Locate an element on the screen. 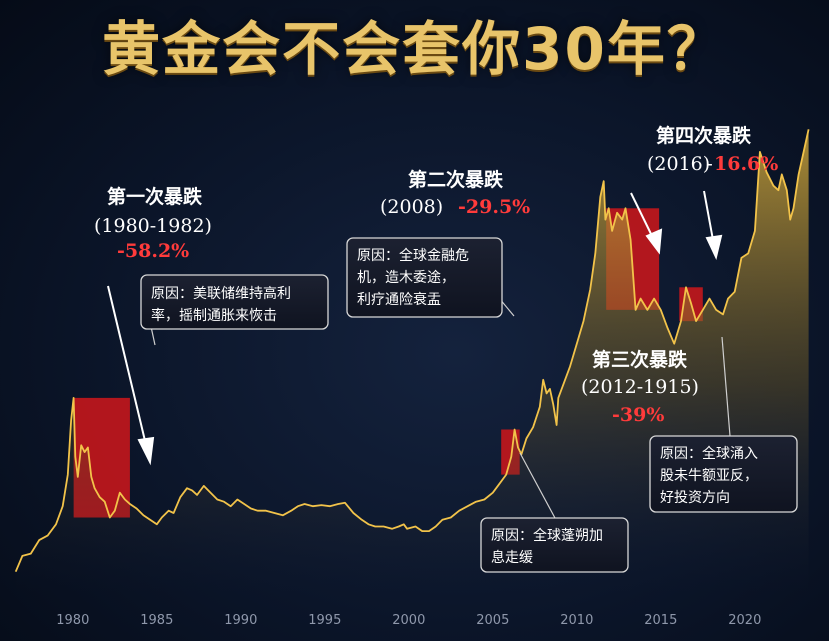 The height and width of the screenshot is (641, 829). note-2-line-2: 机，造木委途， is located at coordinates (406, 277).